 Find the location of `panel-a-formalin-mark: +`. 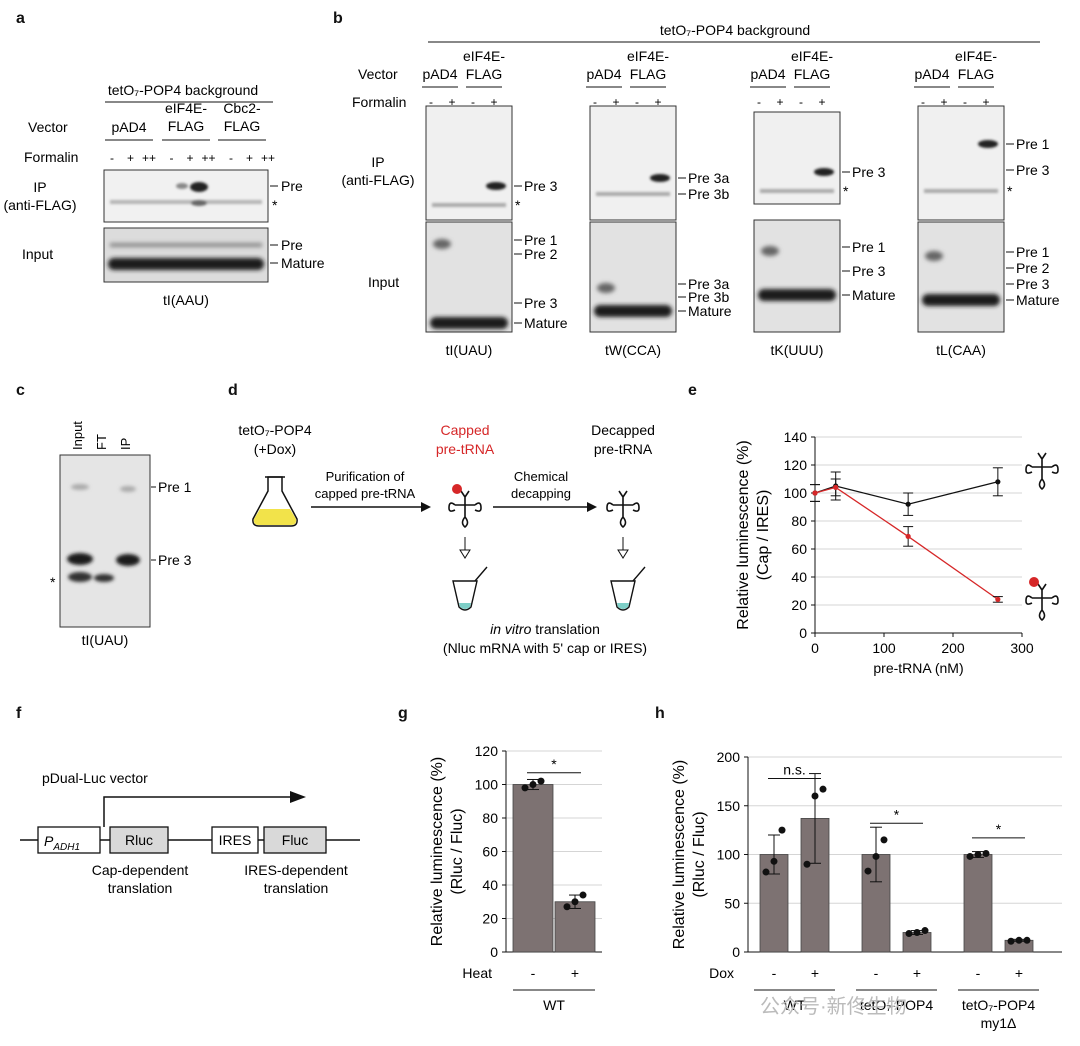

panel-a-formalin-mark: + is located at coordinates (189, 158).